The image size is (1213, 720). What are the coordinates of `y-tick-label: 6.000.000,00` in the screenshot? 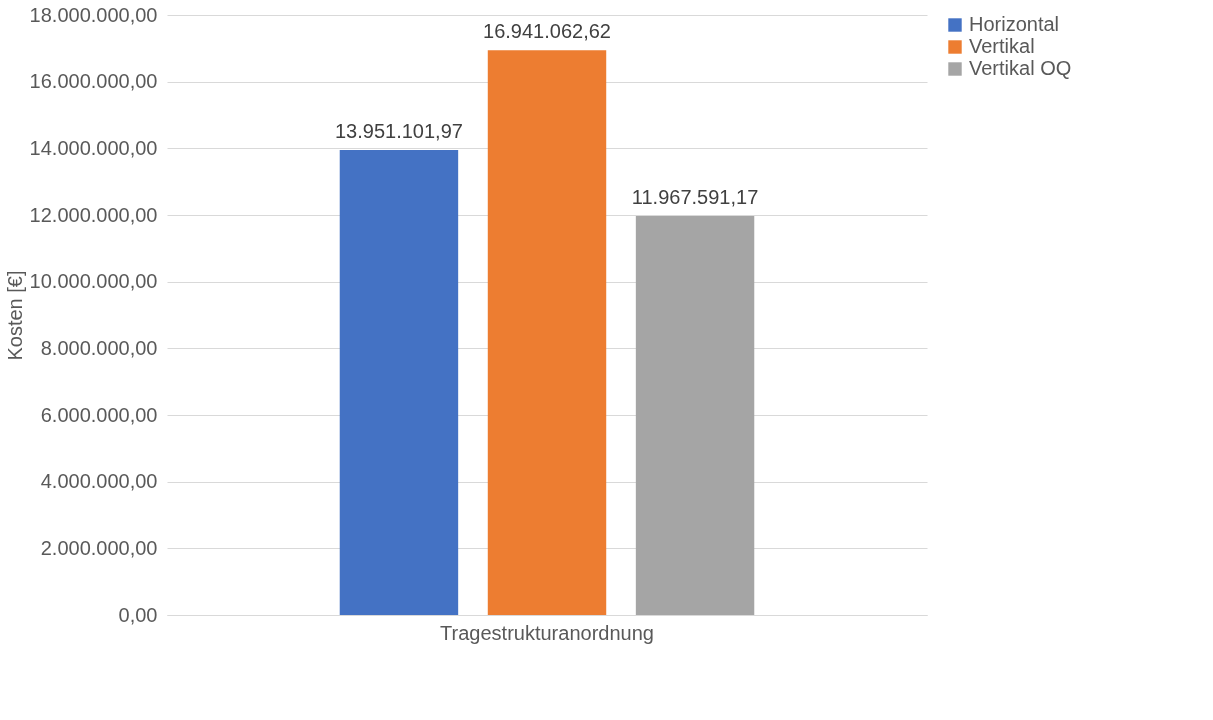 It's located at (99, 414).